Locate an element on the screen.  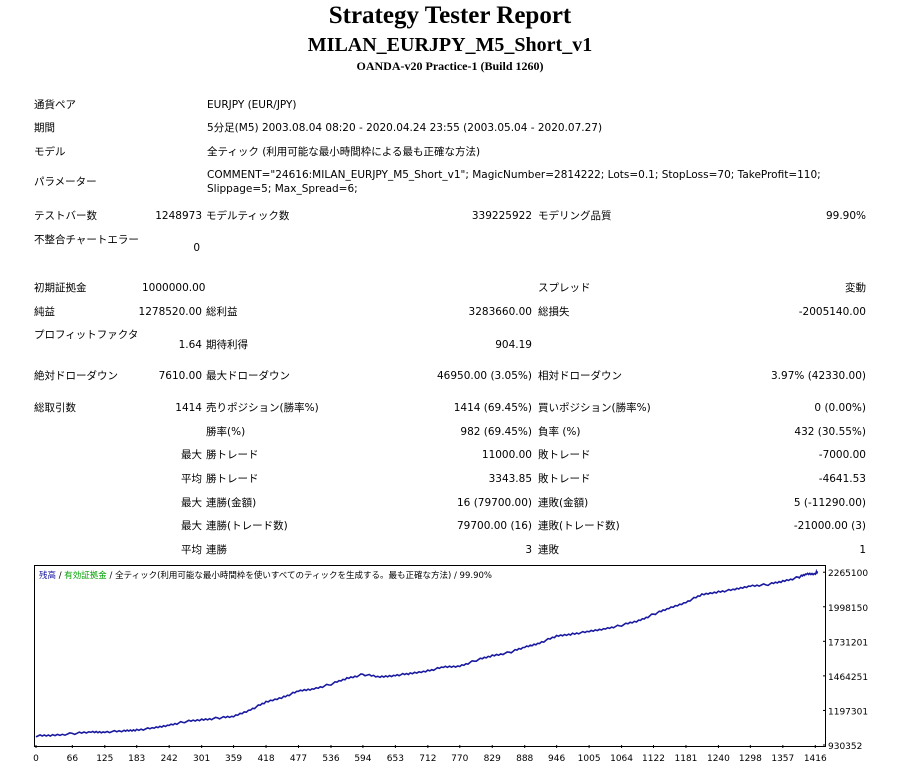
pf-label: プロフィットファクタ is located at coordinates (86, 335).